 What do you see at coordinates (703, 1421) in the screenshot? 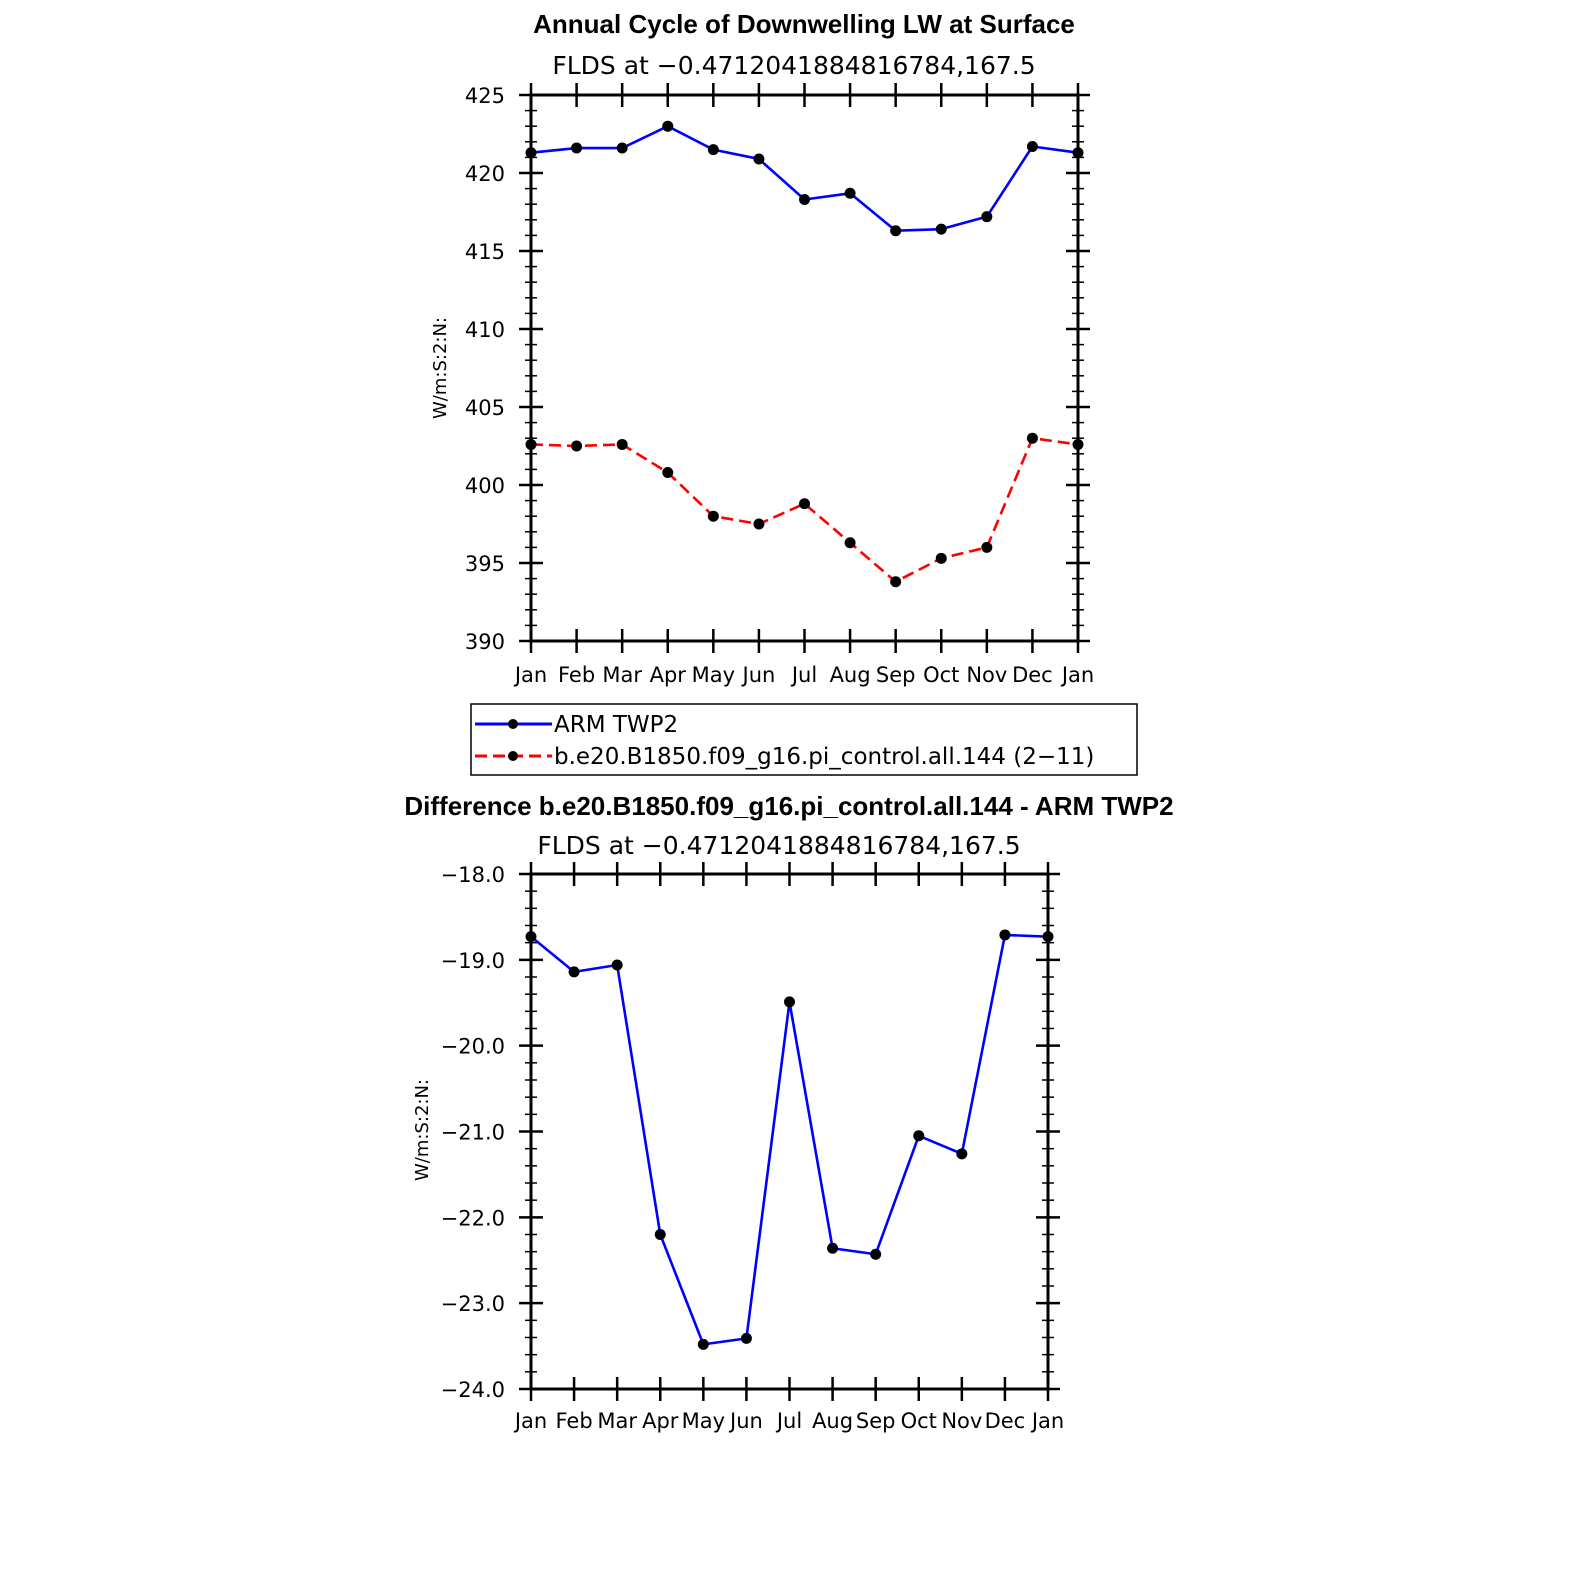
I see `chart2-xtick-label: May` at bounding box center [703, 1421].